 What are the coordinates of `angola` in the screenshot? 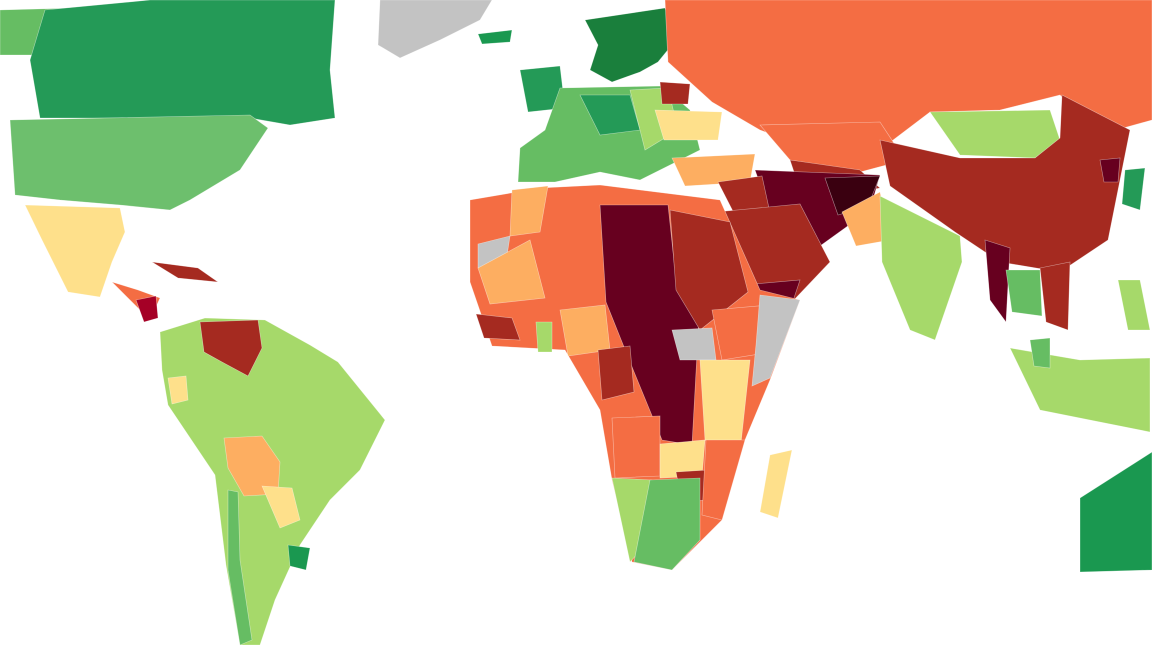 It's located at (636, 447).